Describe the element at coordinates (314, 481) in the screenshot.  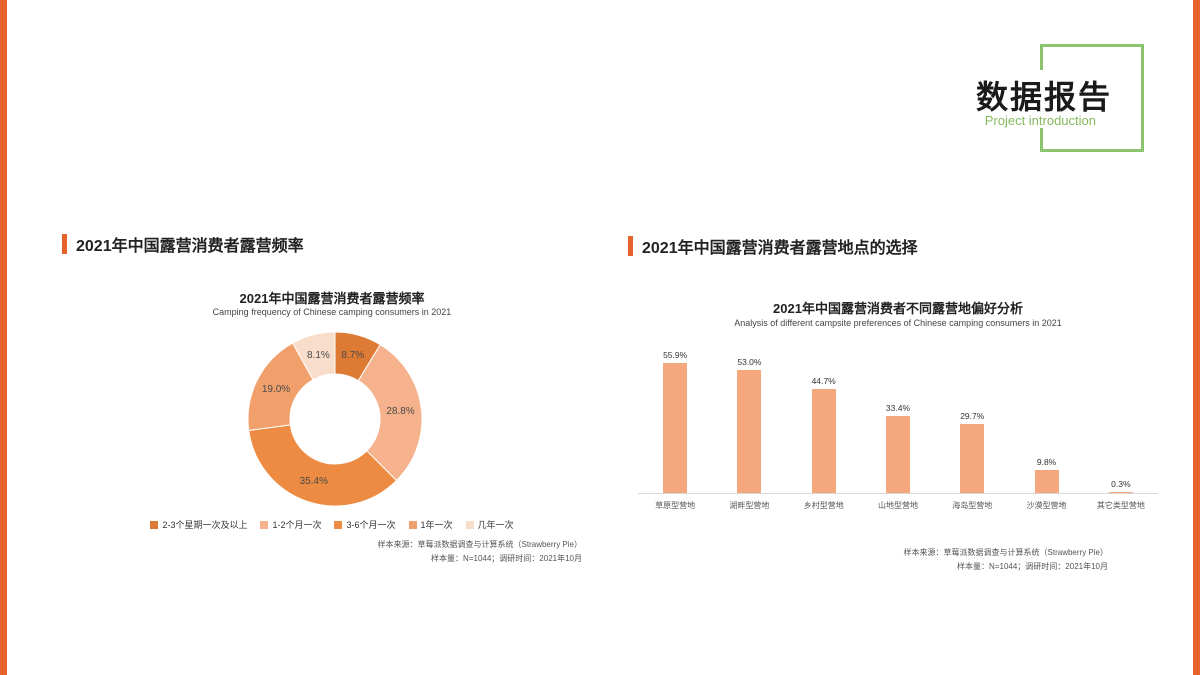
I see `donut-value-label: 35.4%` at that location.